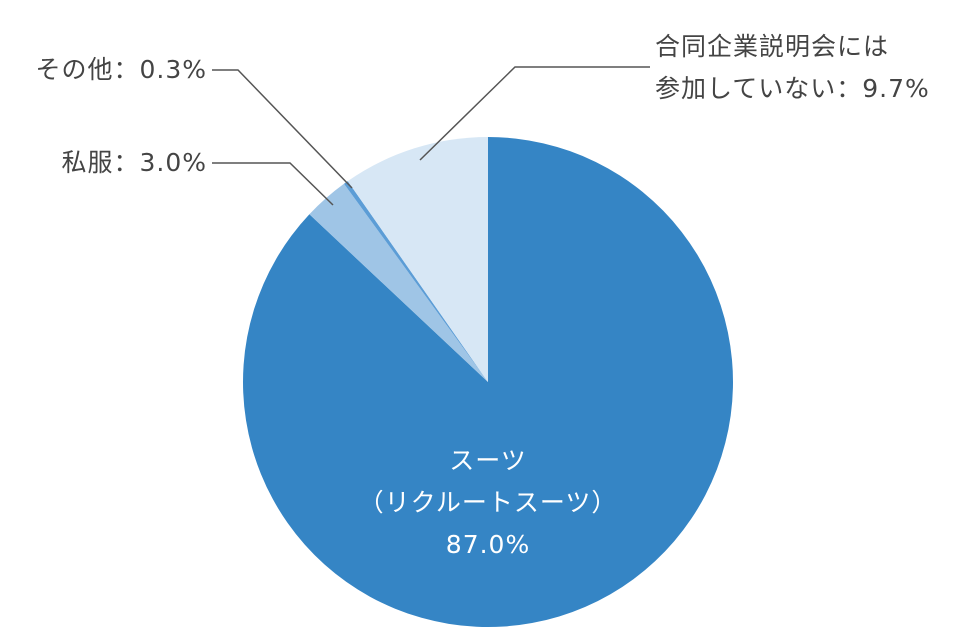 This screenshot has width=977, height=628. Describe the element at coordinates (173, 69) in the screenshot. I see `value-label: 0.3%` at that location.